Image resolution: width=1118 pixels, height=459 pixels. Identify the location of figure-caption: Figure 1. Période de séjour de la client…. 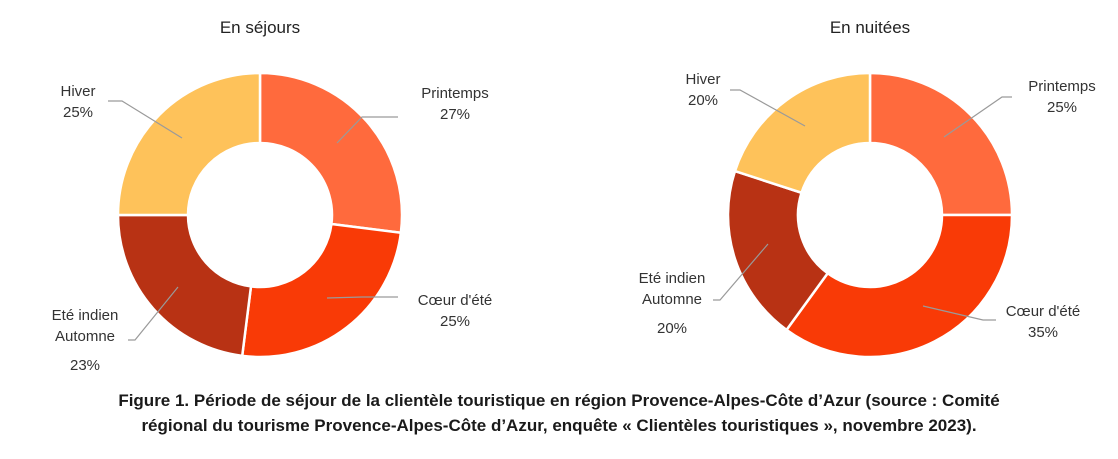
(559, 413).